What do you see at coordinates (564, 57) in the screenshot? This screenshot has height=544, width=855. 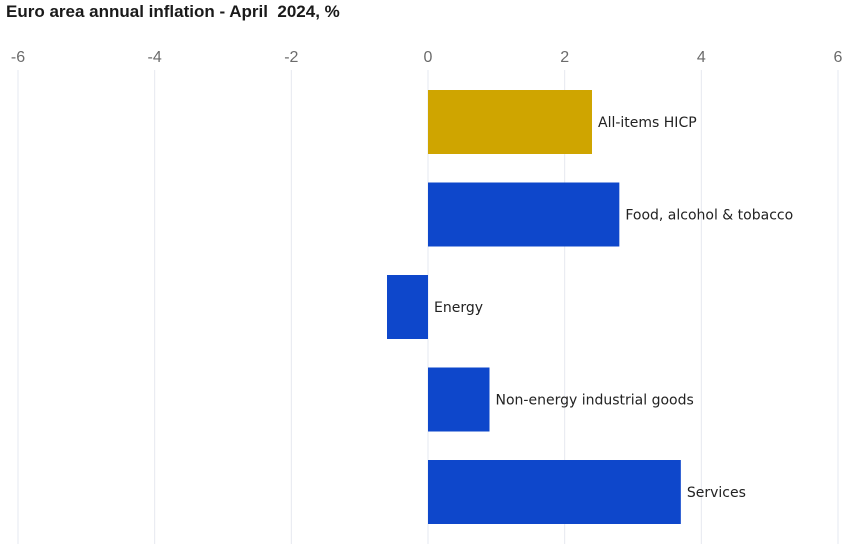 I see `x-tick-label: 2` at bounding box center [564, 57].